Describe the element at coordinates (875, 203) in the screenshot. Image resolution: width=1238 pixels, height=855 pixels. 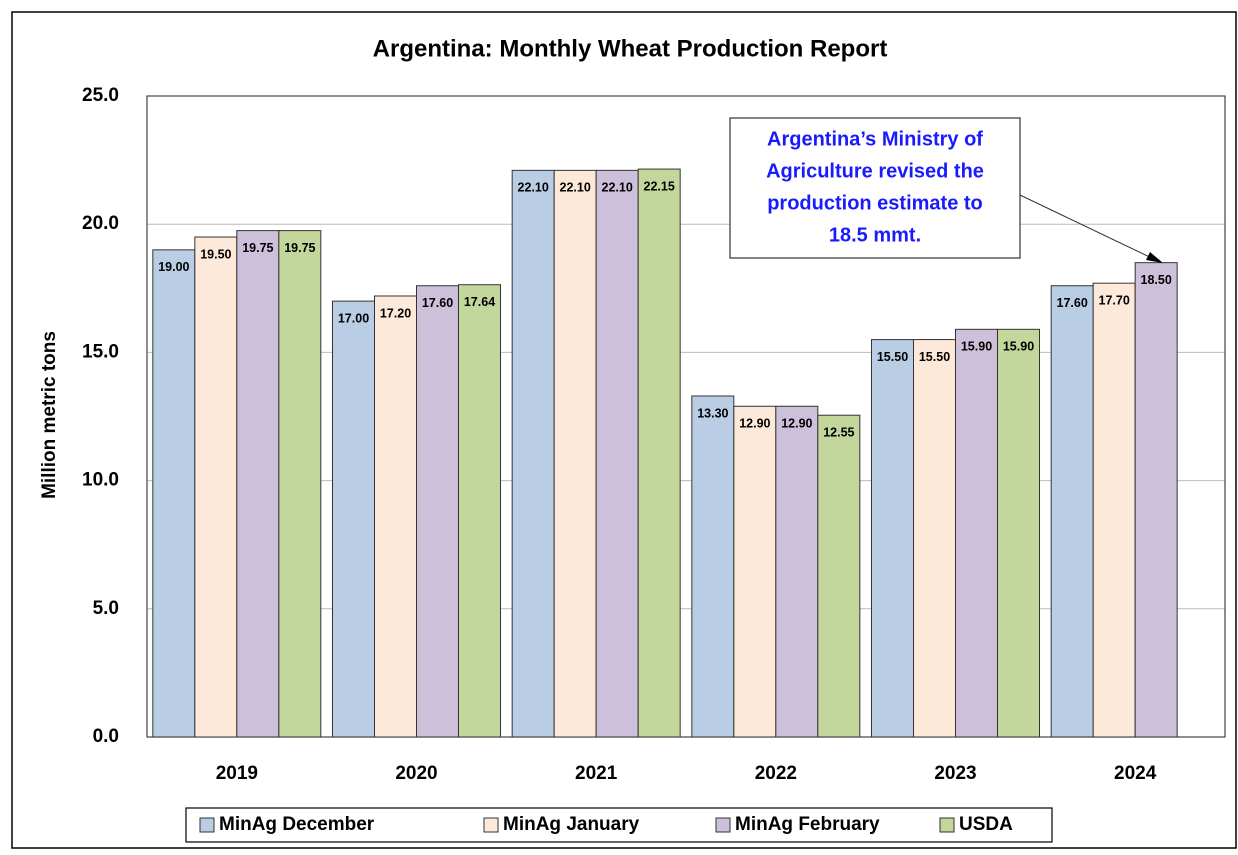
I see `annotation-text: production estimate to` at that location.